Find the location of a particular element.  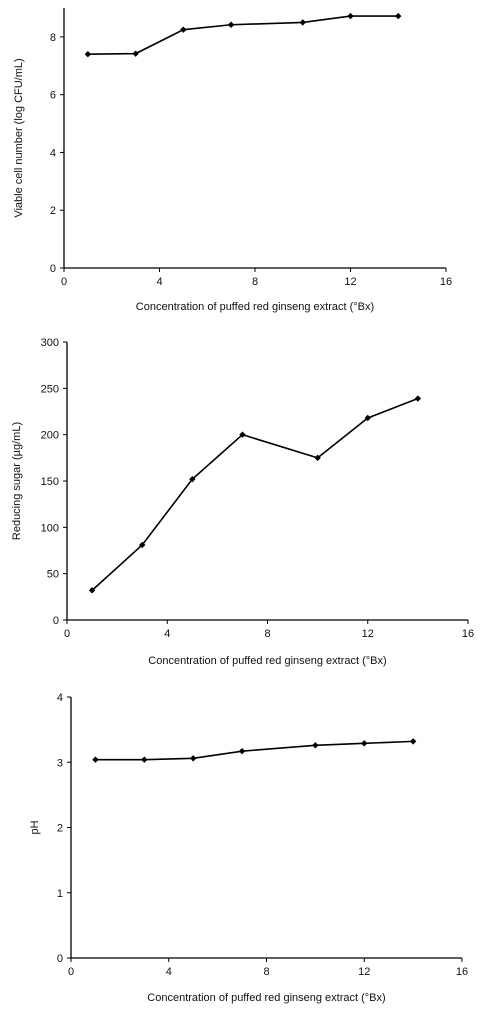

y-axis-title-reducing-sugar: Reducing sugar (µg/mL) is located at coordinates (17, 481).